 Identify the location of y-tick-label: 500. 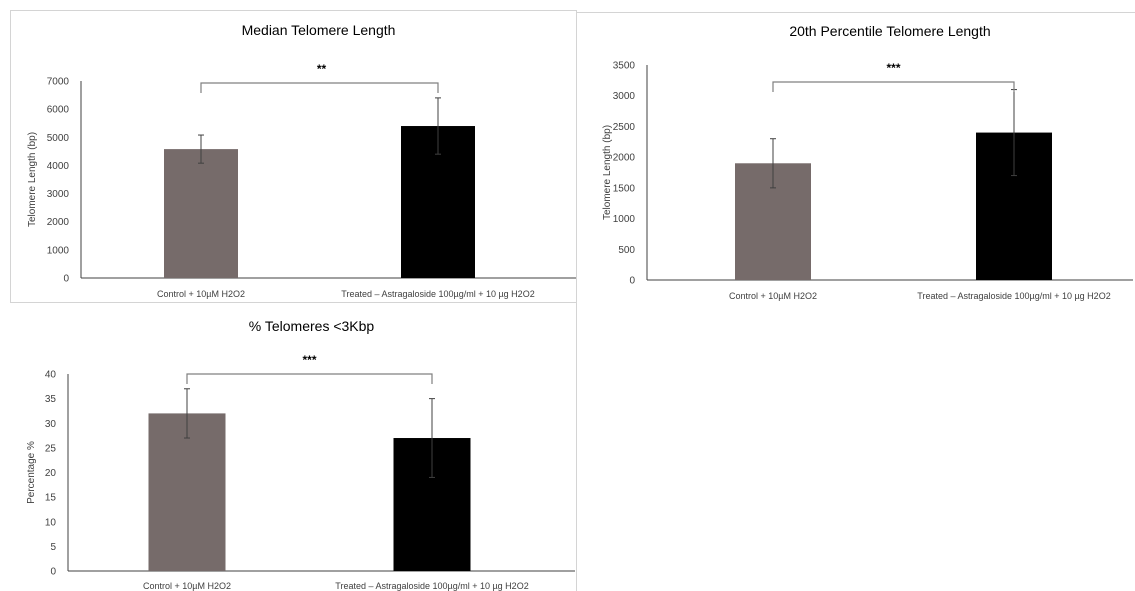
(626, 250).